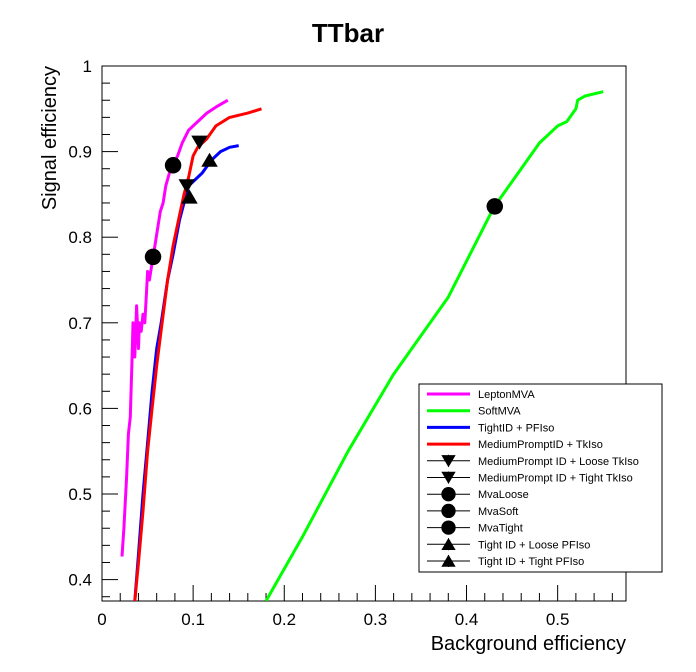 The image size is (696, 672). What do you see at coordinates (534, 545) in the screenshot?
I see `legend-label-9: Tight ID + Loose PFIso` at bounding box center [534, 545].